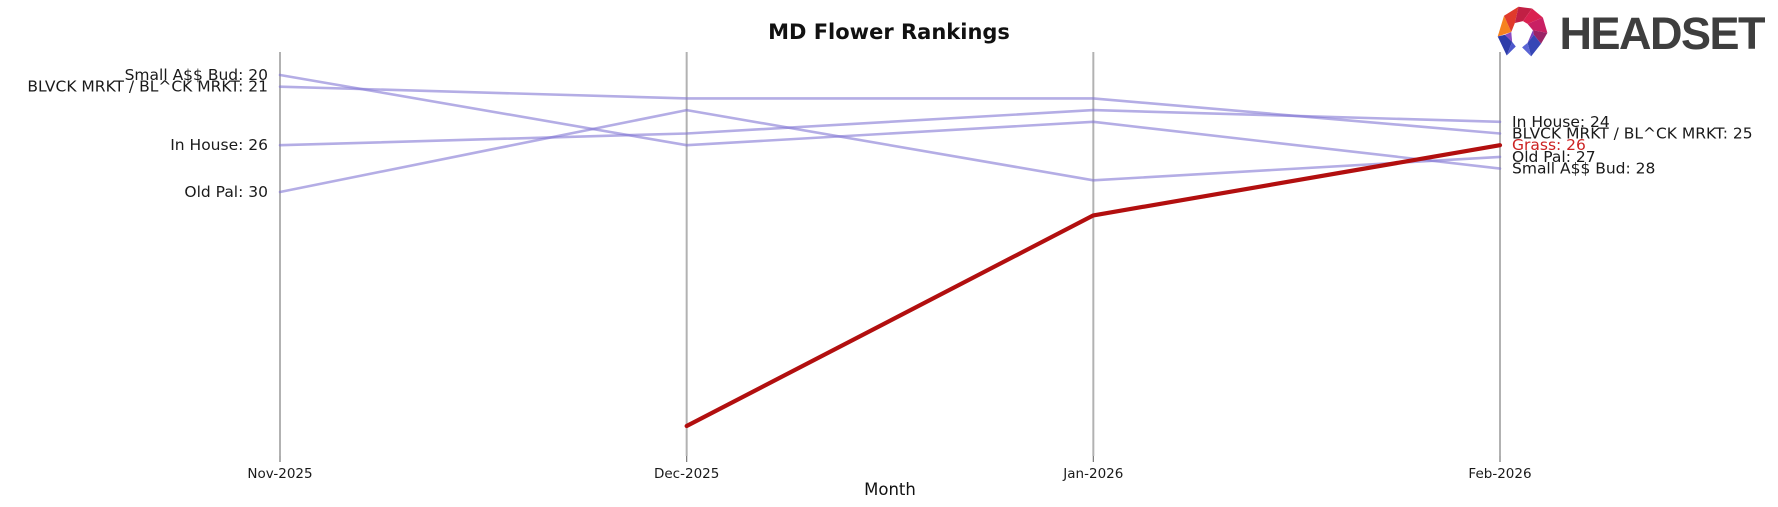  What do you see at coordinates (1632, 134) in the screenshot?
I see `series-end-label-blvck-mrkt-bl-ck-mrkt: BLVCK MRKT / BL^CK MRKT: 25` at bounding box center [1632, 134].